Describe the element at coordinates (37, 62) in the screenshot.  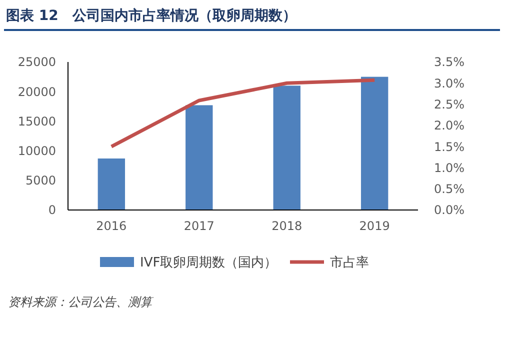
I see `y-tick-label: 25000` at that location.